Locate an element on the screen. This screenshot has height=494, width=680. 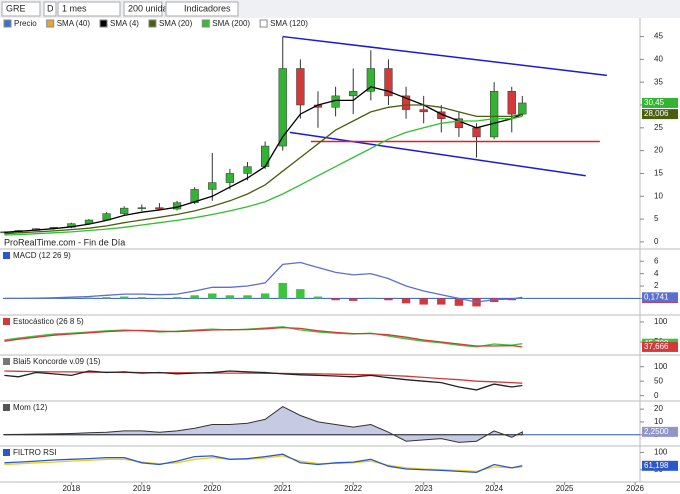
x-tick-label: 2019 is located at coordinates (142, 488).